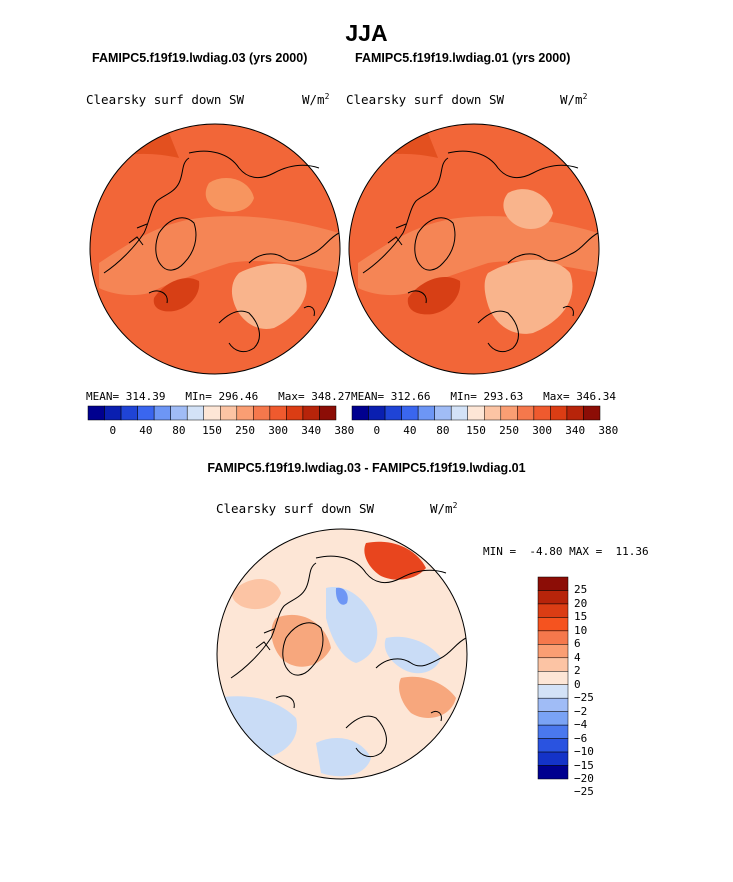 The width and height of the screenshot is (733, 882). I want to click on left-units: W/m2, so click(316, 100).